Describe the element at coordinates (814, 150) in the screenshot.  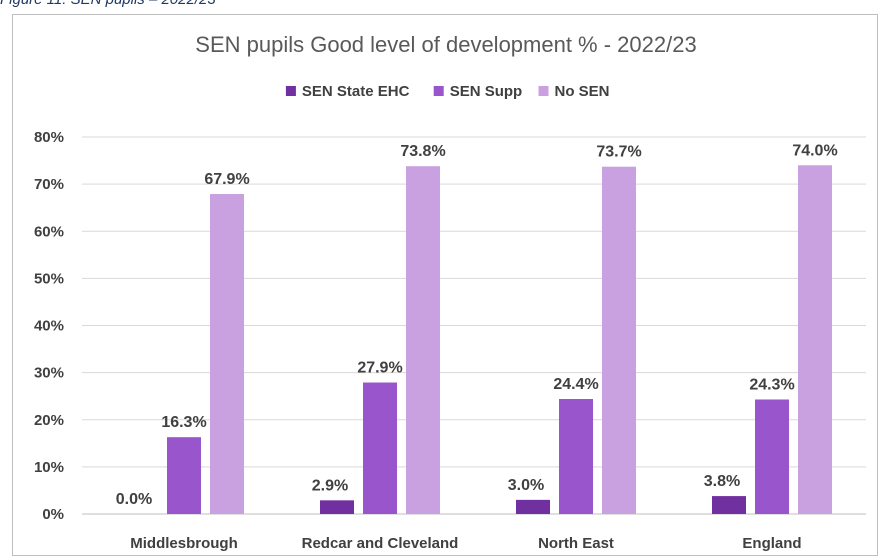
I see `data-label: 74.0%` at that location.